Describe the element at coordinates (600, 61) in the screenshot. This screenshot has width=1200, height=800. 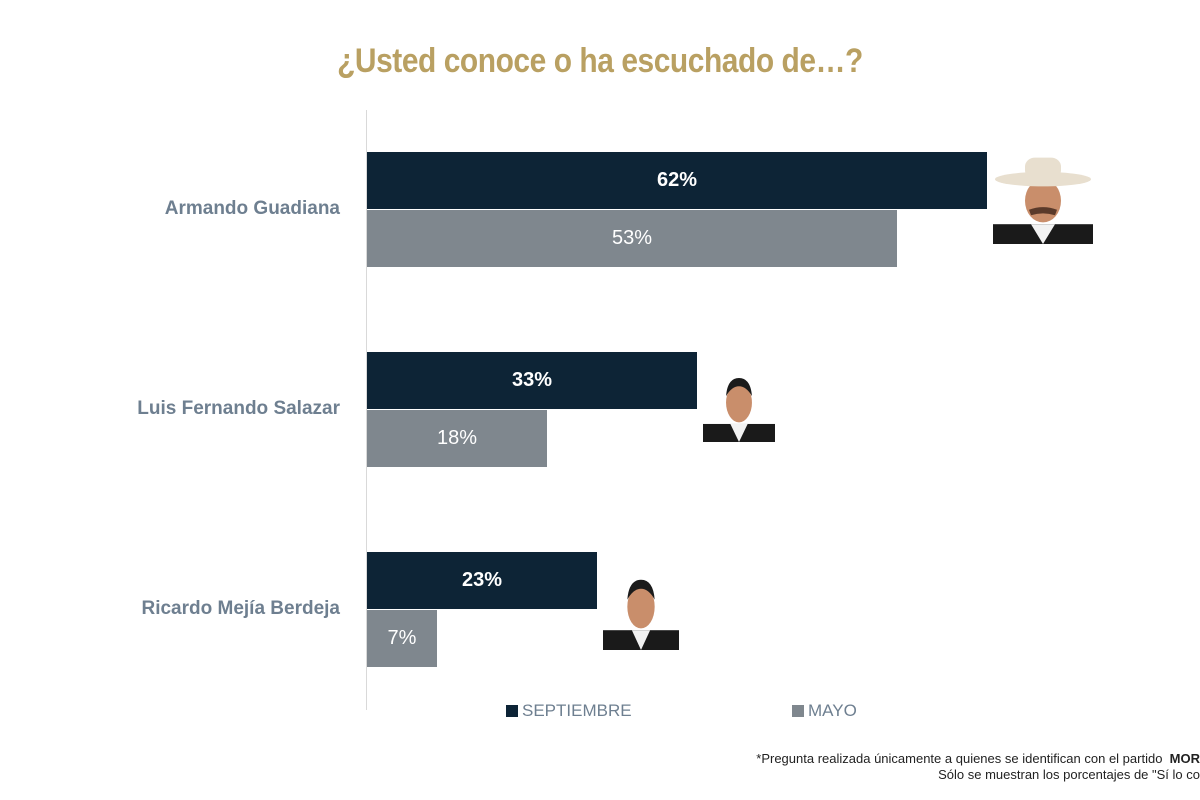
I see `chart-title: ¿Usted conoce o ha escuchado de…?` at that location.